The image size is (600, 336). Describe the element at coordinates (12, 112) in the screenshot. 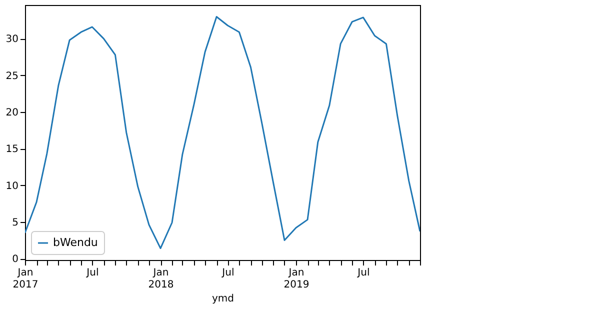

I see `y-tick-label: 20` at that location.